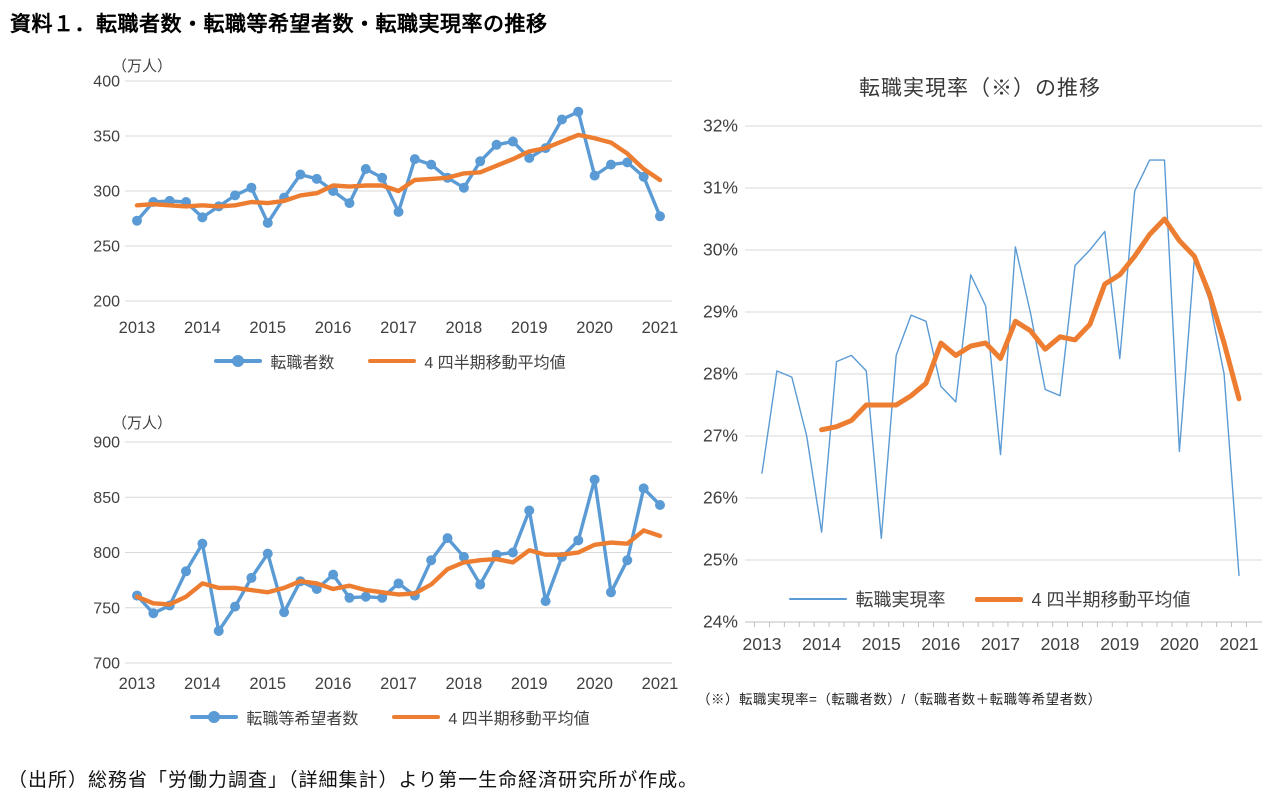 Image resolution: width=1270 pixels, height=808 pixels. What do you see at coordinates (720, 622) in the screenshot?
I see `y-axis-label: 24%` at bounding box center [720, 622].